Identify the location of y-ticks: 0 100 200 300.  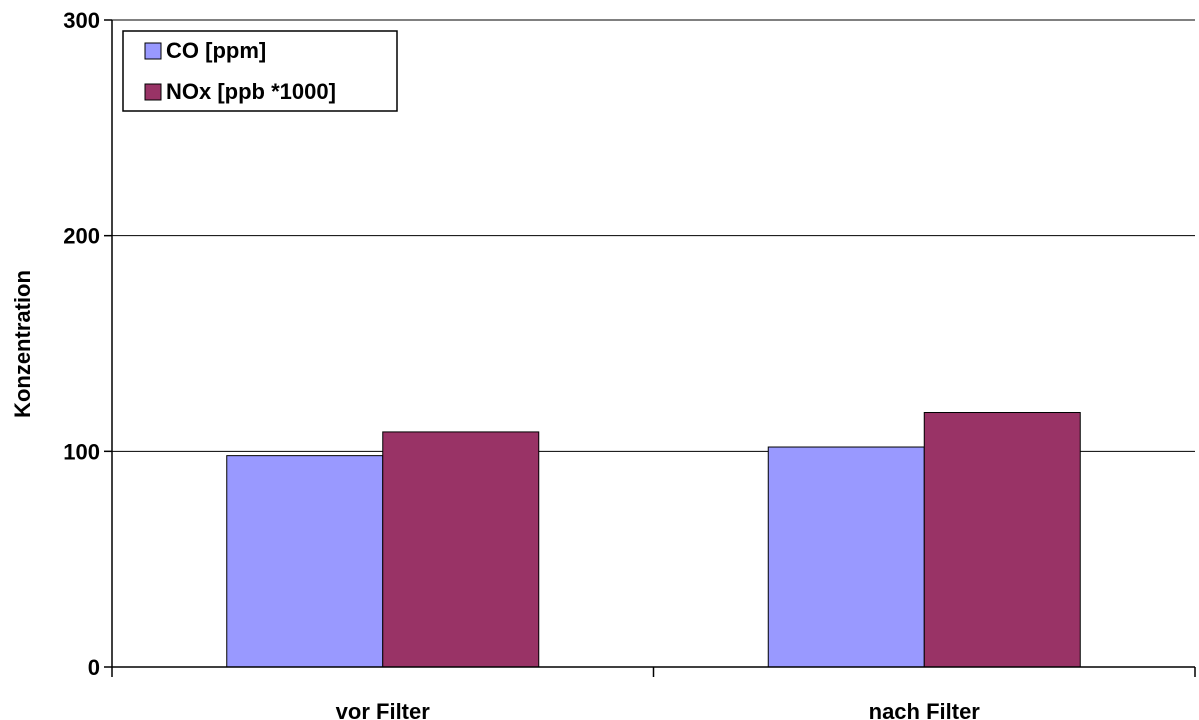
(87, 344).